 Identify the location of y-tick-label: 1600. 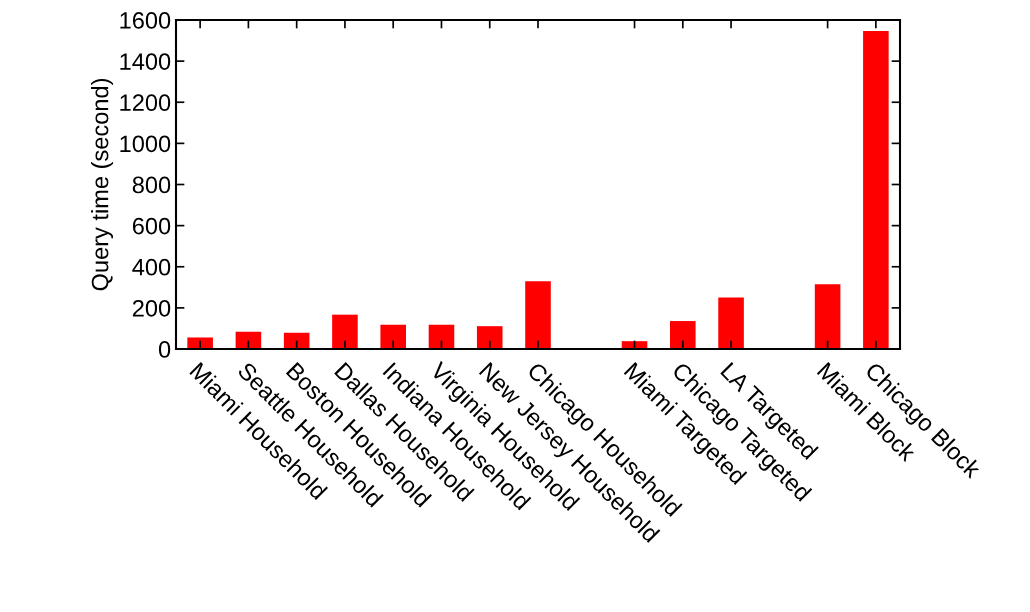
(145, 20).